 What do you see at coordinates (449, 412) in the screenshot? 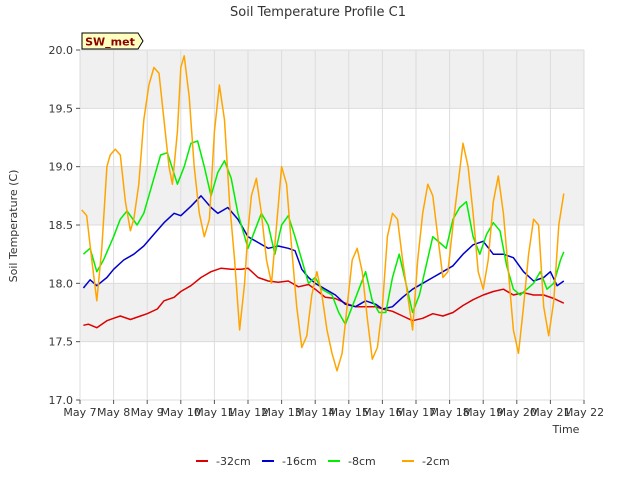
I see `x-tick-label: May 18` at bounding box center [449, 412].